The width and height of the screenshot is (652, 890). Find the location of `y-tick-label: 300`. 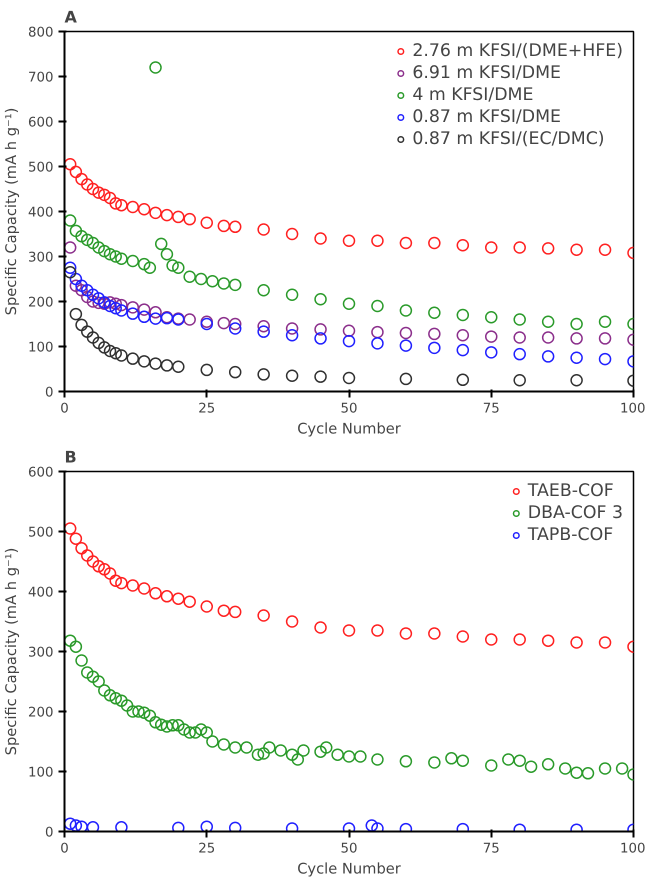

y-tick-label: 300 is located at coordinates (41, 258).